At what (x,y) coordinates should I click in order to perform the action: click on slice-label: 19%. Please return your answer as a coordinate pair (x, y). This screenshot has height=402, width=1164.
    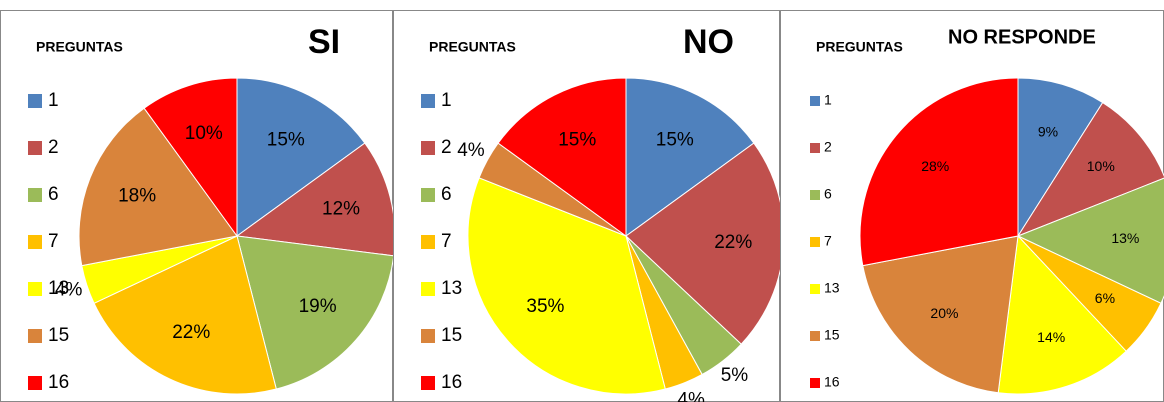
    Looking at the image, I should click on (318, 306).